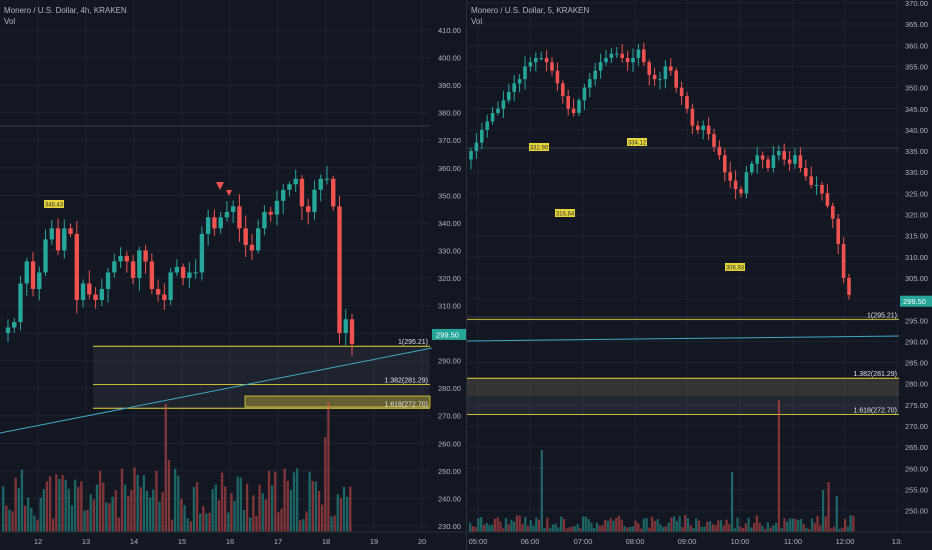  Describe the element at coordinates (449, 361) in the screenshot. I see `price-axis-label: 290.00` at that location.